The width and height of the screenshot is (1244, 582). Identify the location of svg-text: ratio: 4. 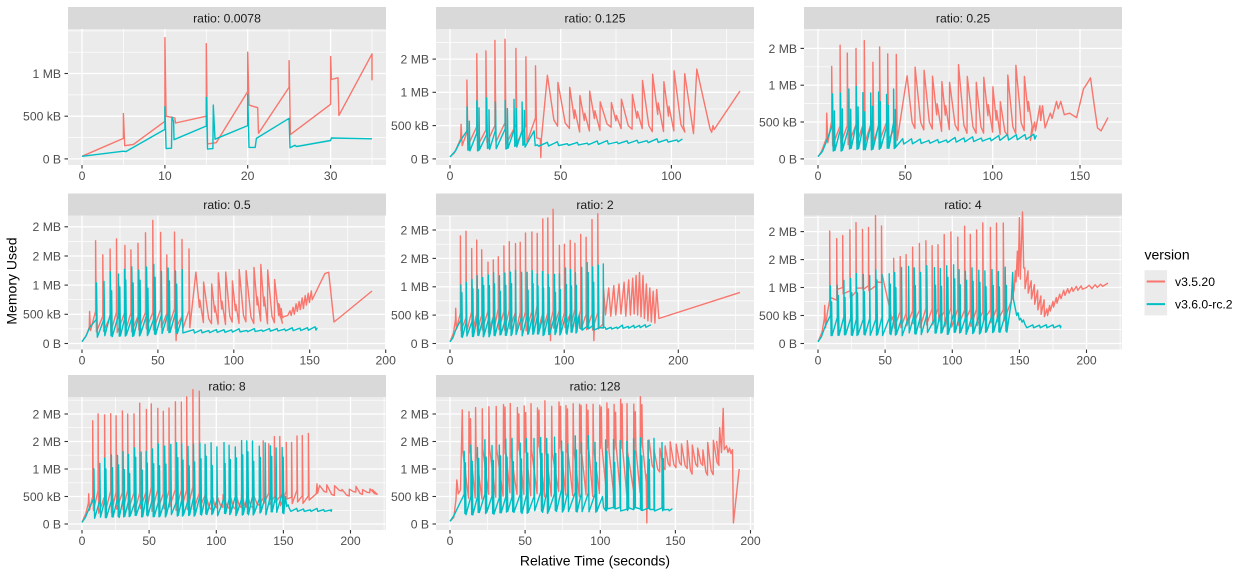
(962, 205).